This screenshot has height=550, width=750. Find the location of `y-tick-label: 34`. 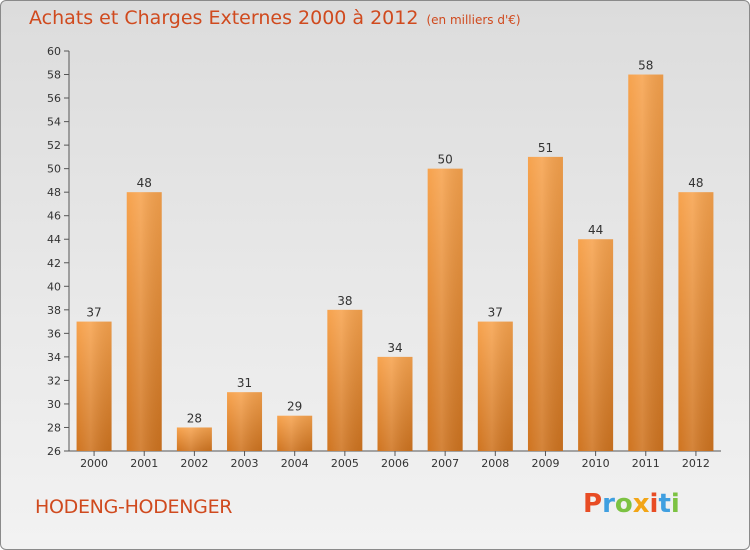

y-tick-label: 34 is located at coordinates (54, 357).